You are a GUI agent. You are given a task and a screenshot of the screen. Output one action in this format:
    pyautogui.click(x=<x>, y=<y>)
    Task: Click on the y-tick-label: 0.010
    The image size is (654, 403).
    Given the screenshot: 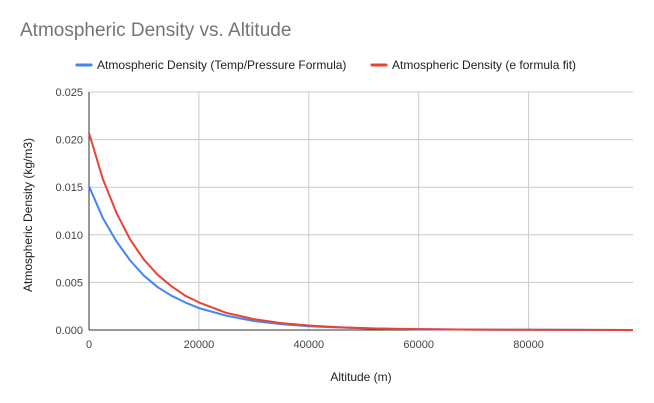 What is the action you would take?
    pyautogui.click(x=69, y=236)
    